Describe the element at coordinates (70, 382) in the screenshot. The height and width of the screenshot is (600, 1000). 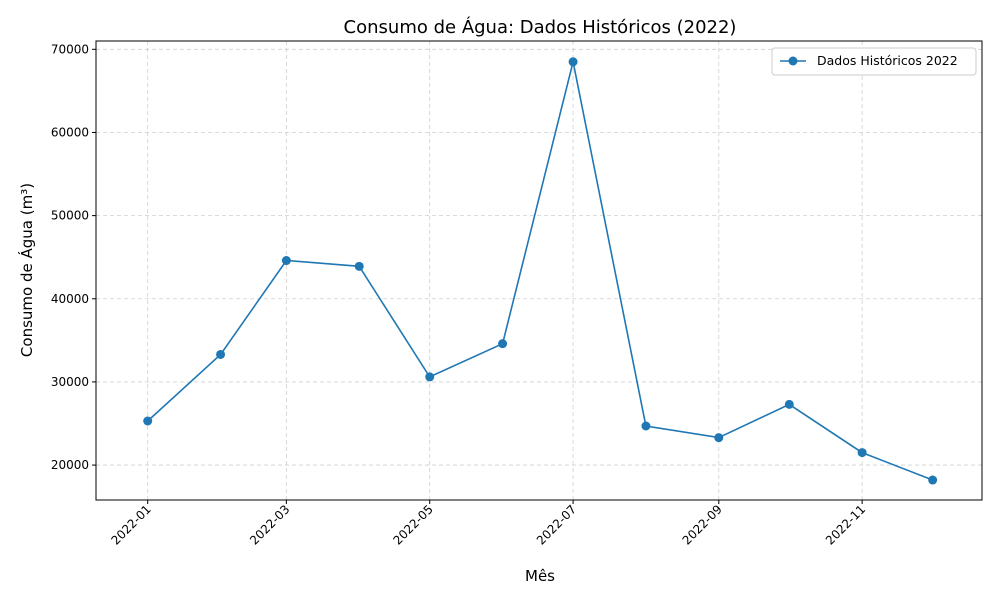
I see `y-tick-label: 30000` at that location.